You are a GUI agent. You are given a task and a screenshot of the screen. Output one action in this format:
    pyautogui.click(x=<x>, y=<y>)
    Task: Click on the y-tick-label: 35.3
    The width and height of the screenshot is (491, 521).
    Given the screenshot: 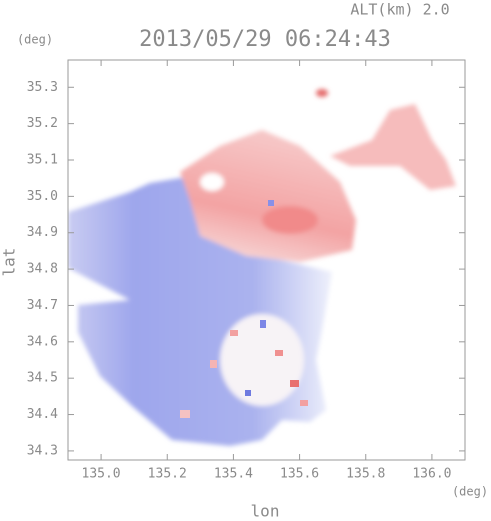 What is the action you would take?
    pyautogui.click(x=42, y=87)
    